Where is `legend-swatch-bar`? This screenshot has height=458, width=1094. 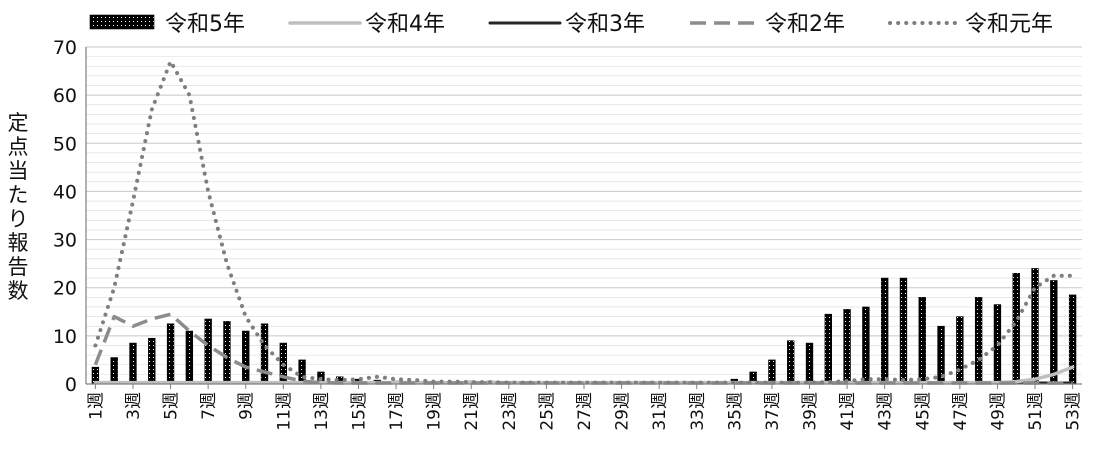 legend-swatch-bar is located at coordinates (122, 22).